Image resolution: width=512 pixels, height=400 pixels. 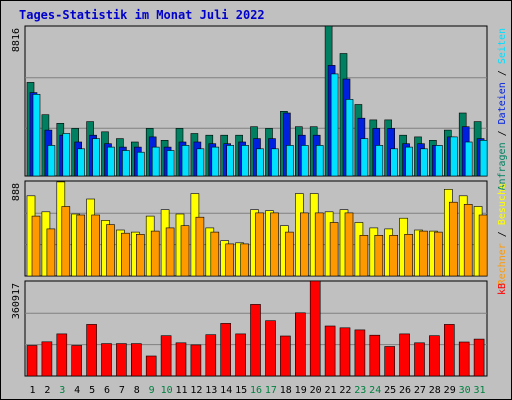 What do you see at coordinates (77, 390) in the screenshot?
I see `x-tick-label-day-4: 4` at bounding box center [77, 390].